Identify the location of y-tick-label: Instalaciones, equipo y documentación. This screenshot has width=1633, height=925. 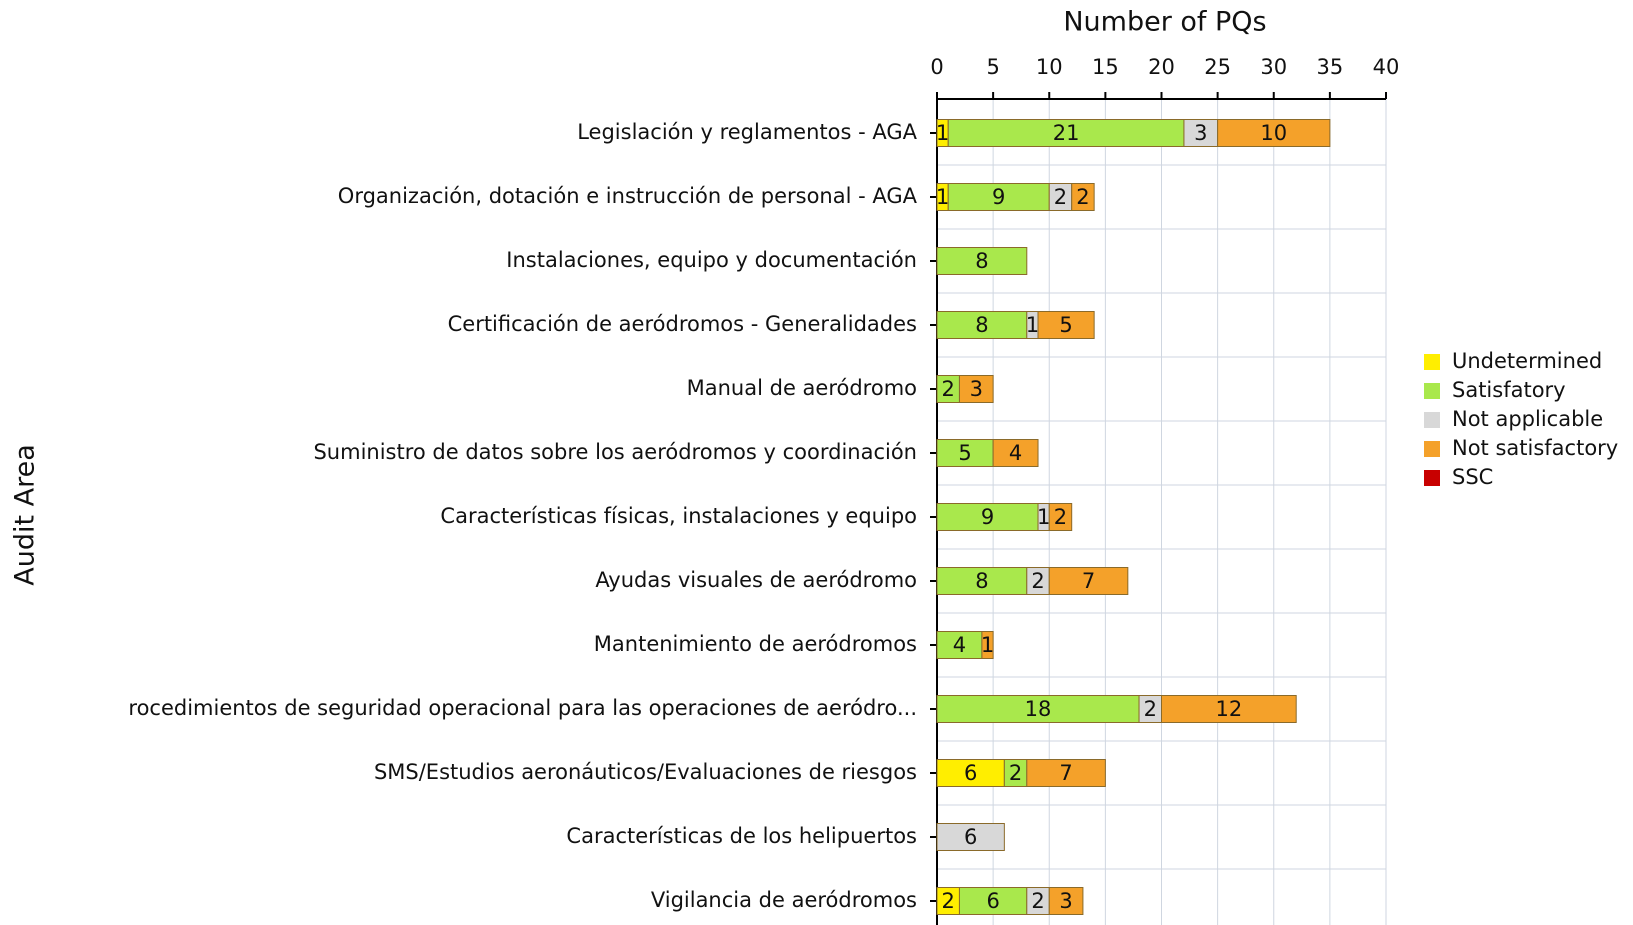
(711, 260).